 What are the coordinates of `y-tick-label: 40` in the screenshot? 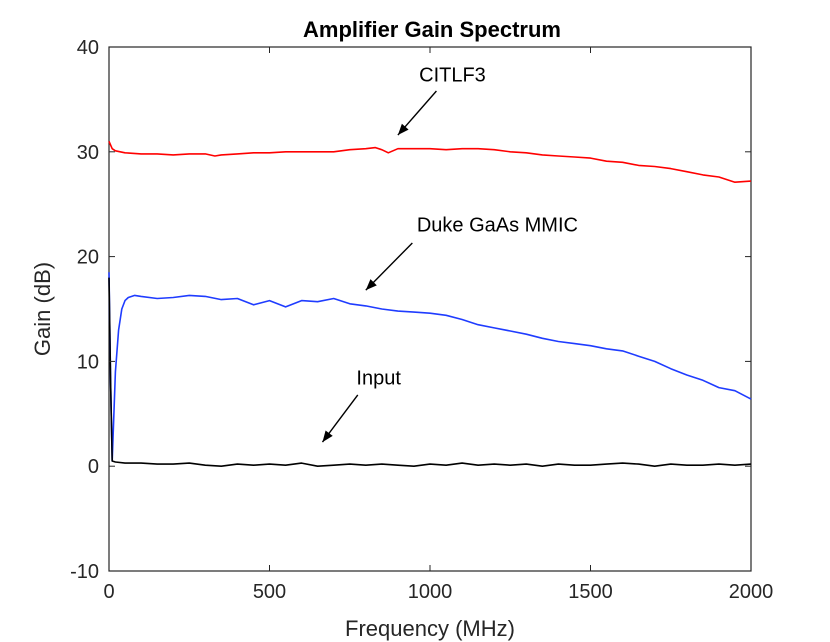 It's located at (88, 48).